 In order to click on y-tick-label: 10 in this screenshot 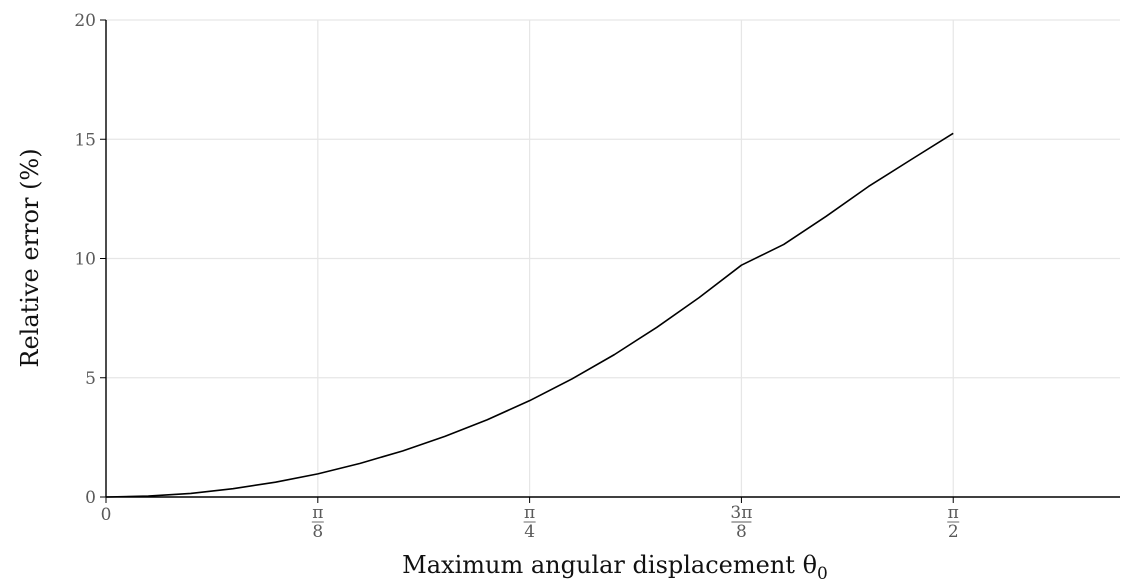, I will do `click(85, 260)`.